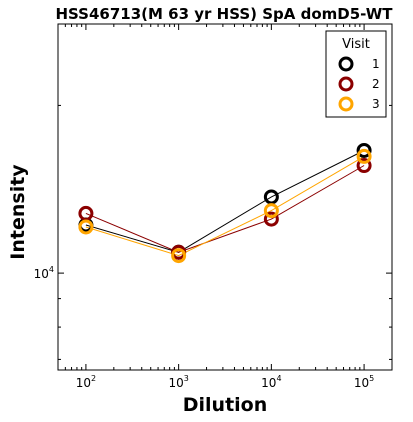 This screenshot has width=413, height=422. Describe the element at coordinates (376, 64) in the screenshot. I see `legend-label-1: 1` at that location.